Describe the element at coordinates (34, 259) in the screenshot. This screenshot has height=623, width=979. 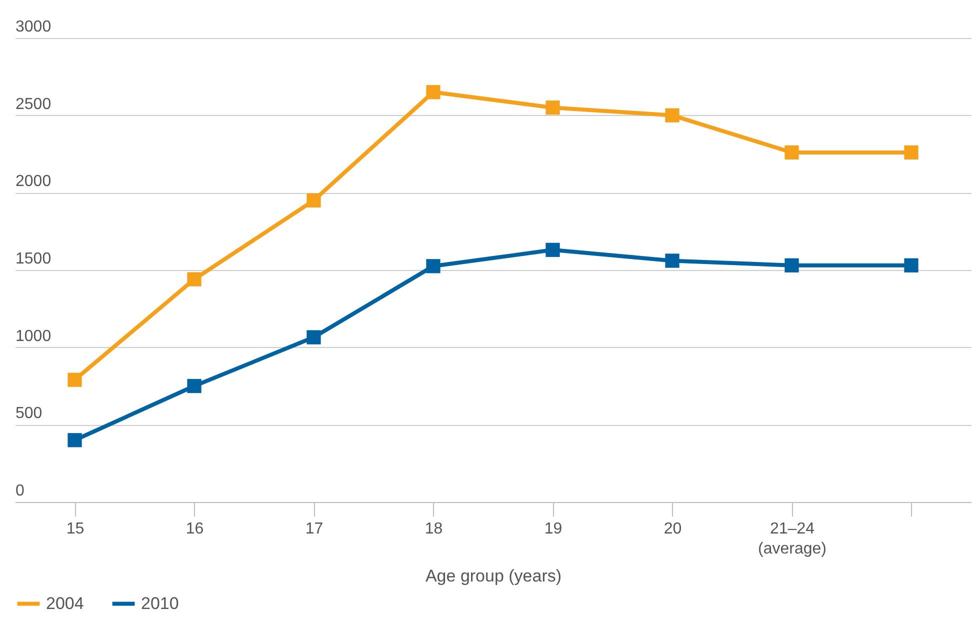
I see `y-tick-label: 1500` at that location.